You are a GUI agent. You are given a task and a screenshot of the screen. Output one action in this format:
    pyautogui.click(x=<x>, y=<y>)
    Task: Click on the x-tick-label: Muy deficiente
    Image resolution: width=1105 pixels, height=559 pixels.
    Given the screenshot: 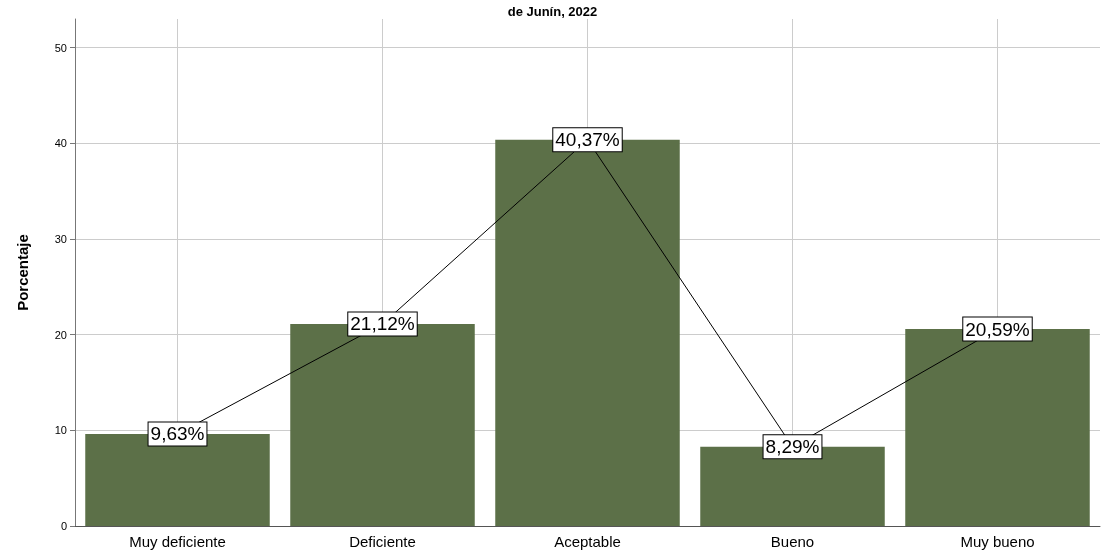 What is the action you would take?
    pyautogui.click(x=177, y=541)
    